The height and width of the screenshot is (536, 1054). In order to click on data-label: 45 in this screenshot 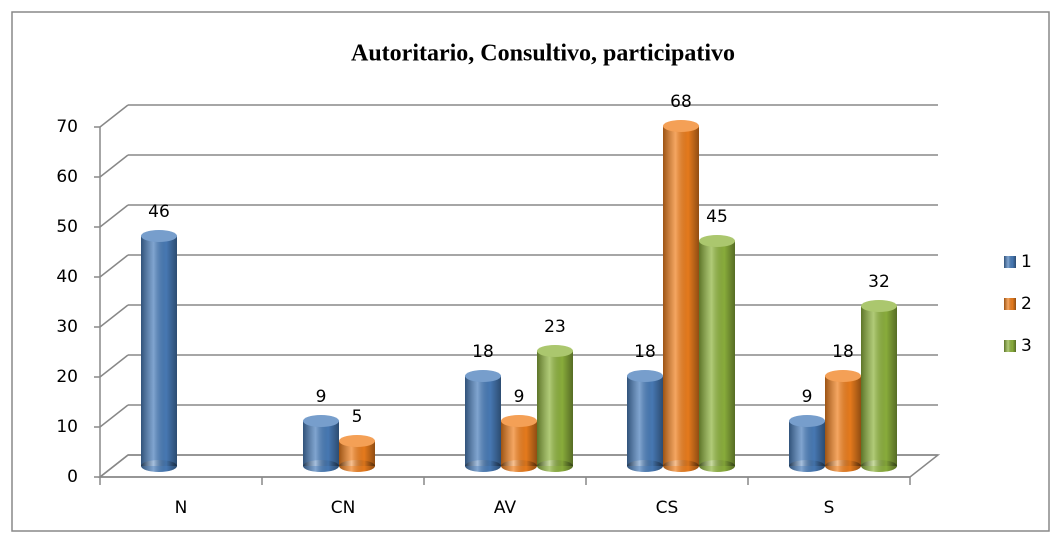, I will do `click(717, 217)`.